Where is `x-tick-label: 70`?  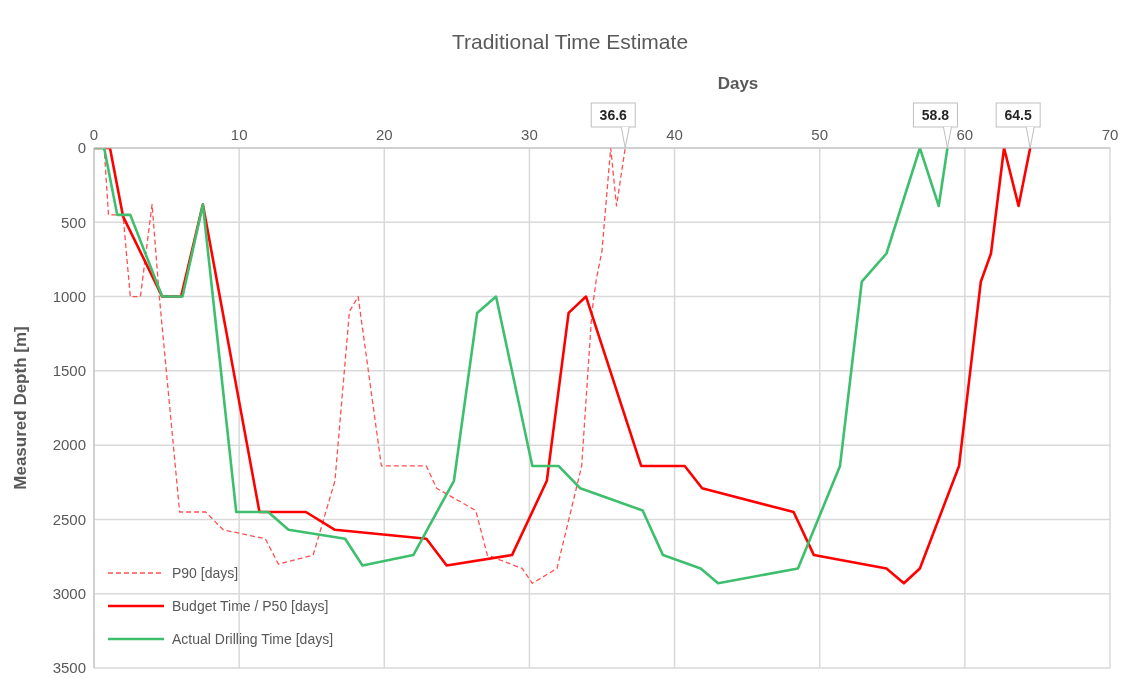 x-tick-label: 70 is located at coordinates (1110, 134).